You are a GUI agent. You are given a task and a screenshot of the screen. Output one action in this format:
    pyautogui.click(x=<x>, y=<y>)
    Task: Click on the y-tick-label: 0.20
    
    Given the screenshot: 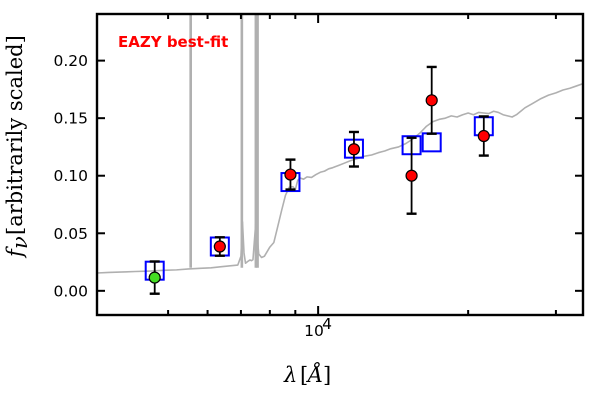 What is the action you would take?
    pyautogui.click(x=70, y=61)
    